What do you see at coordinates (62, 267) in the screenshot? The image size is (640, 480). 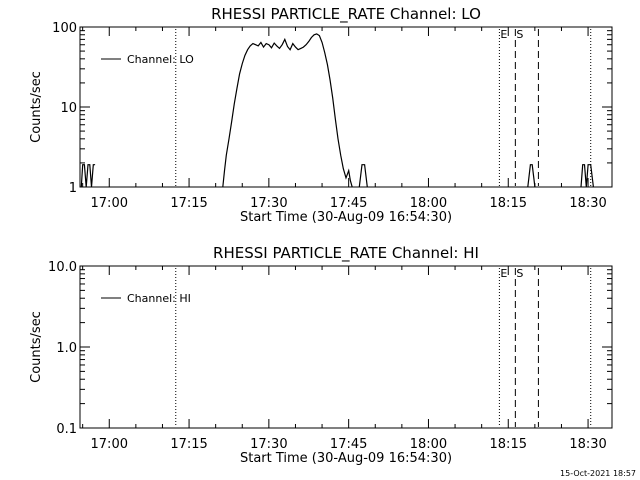 I see `y-tick-label: 10.0` at bounding box center [62, 267].